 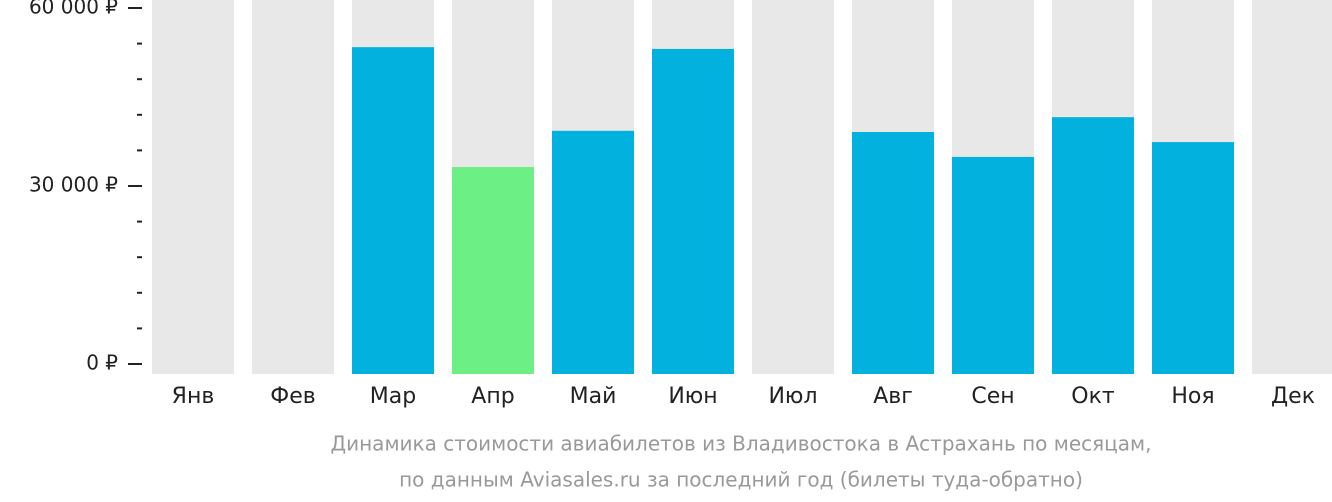 I want to click on x-tick-label: Сен, so click(x=992, y=396).